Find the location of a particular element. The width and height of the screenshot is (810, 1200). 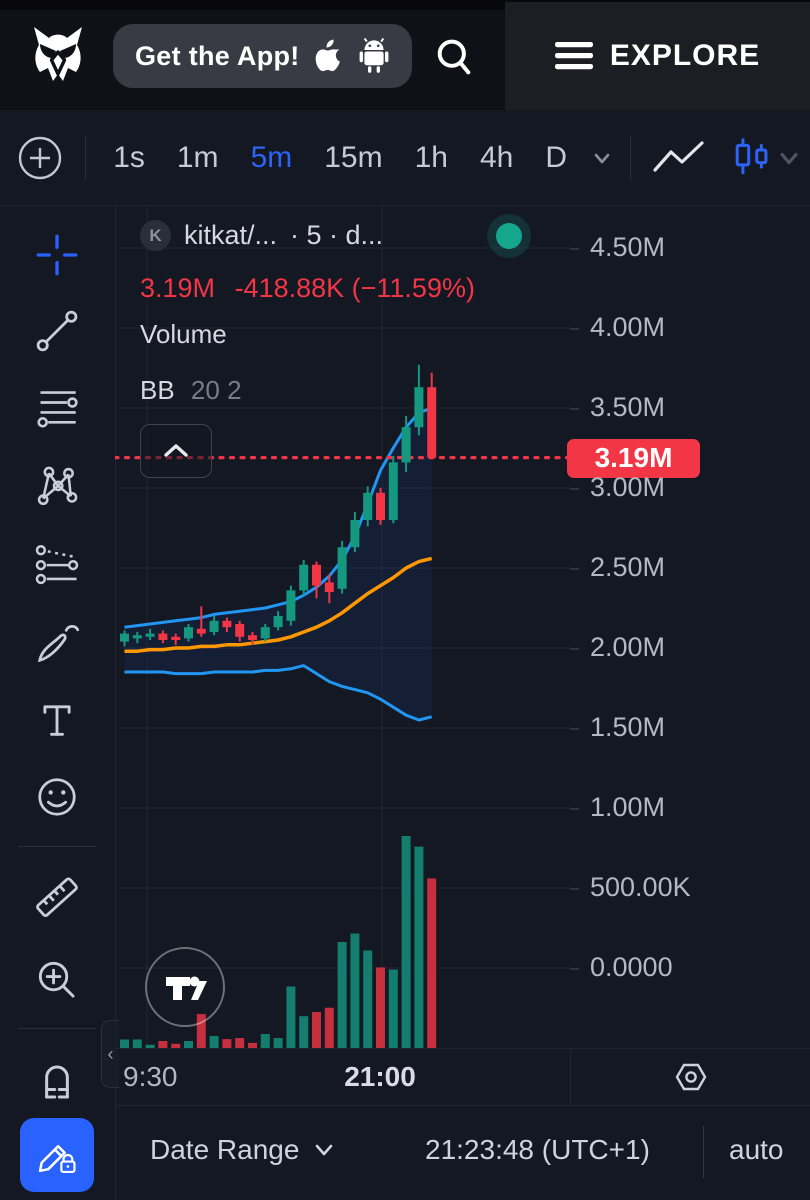

chevron-left-icon: ‹ is located at coordinates (110, 1053).